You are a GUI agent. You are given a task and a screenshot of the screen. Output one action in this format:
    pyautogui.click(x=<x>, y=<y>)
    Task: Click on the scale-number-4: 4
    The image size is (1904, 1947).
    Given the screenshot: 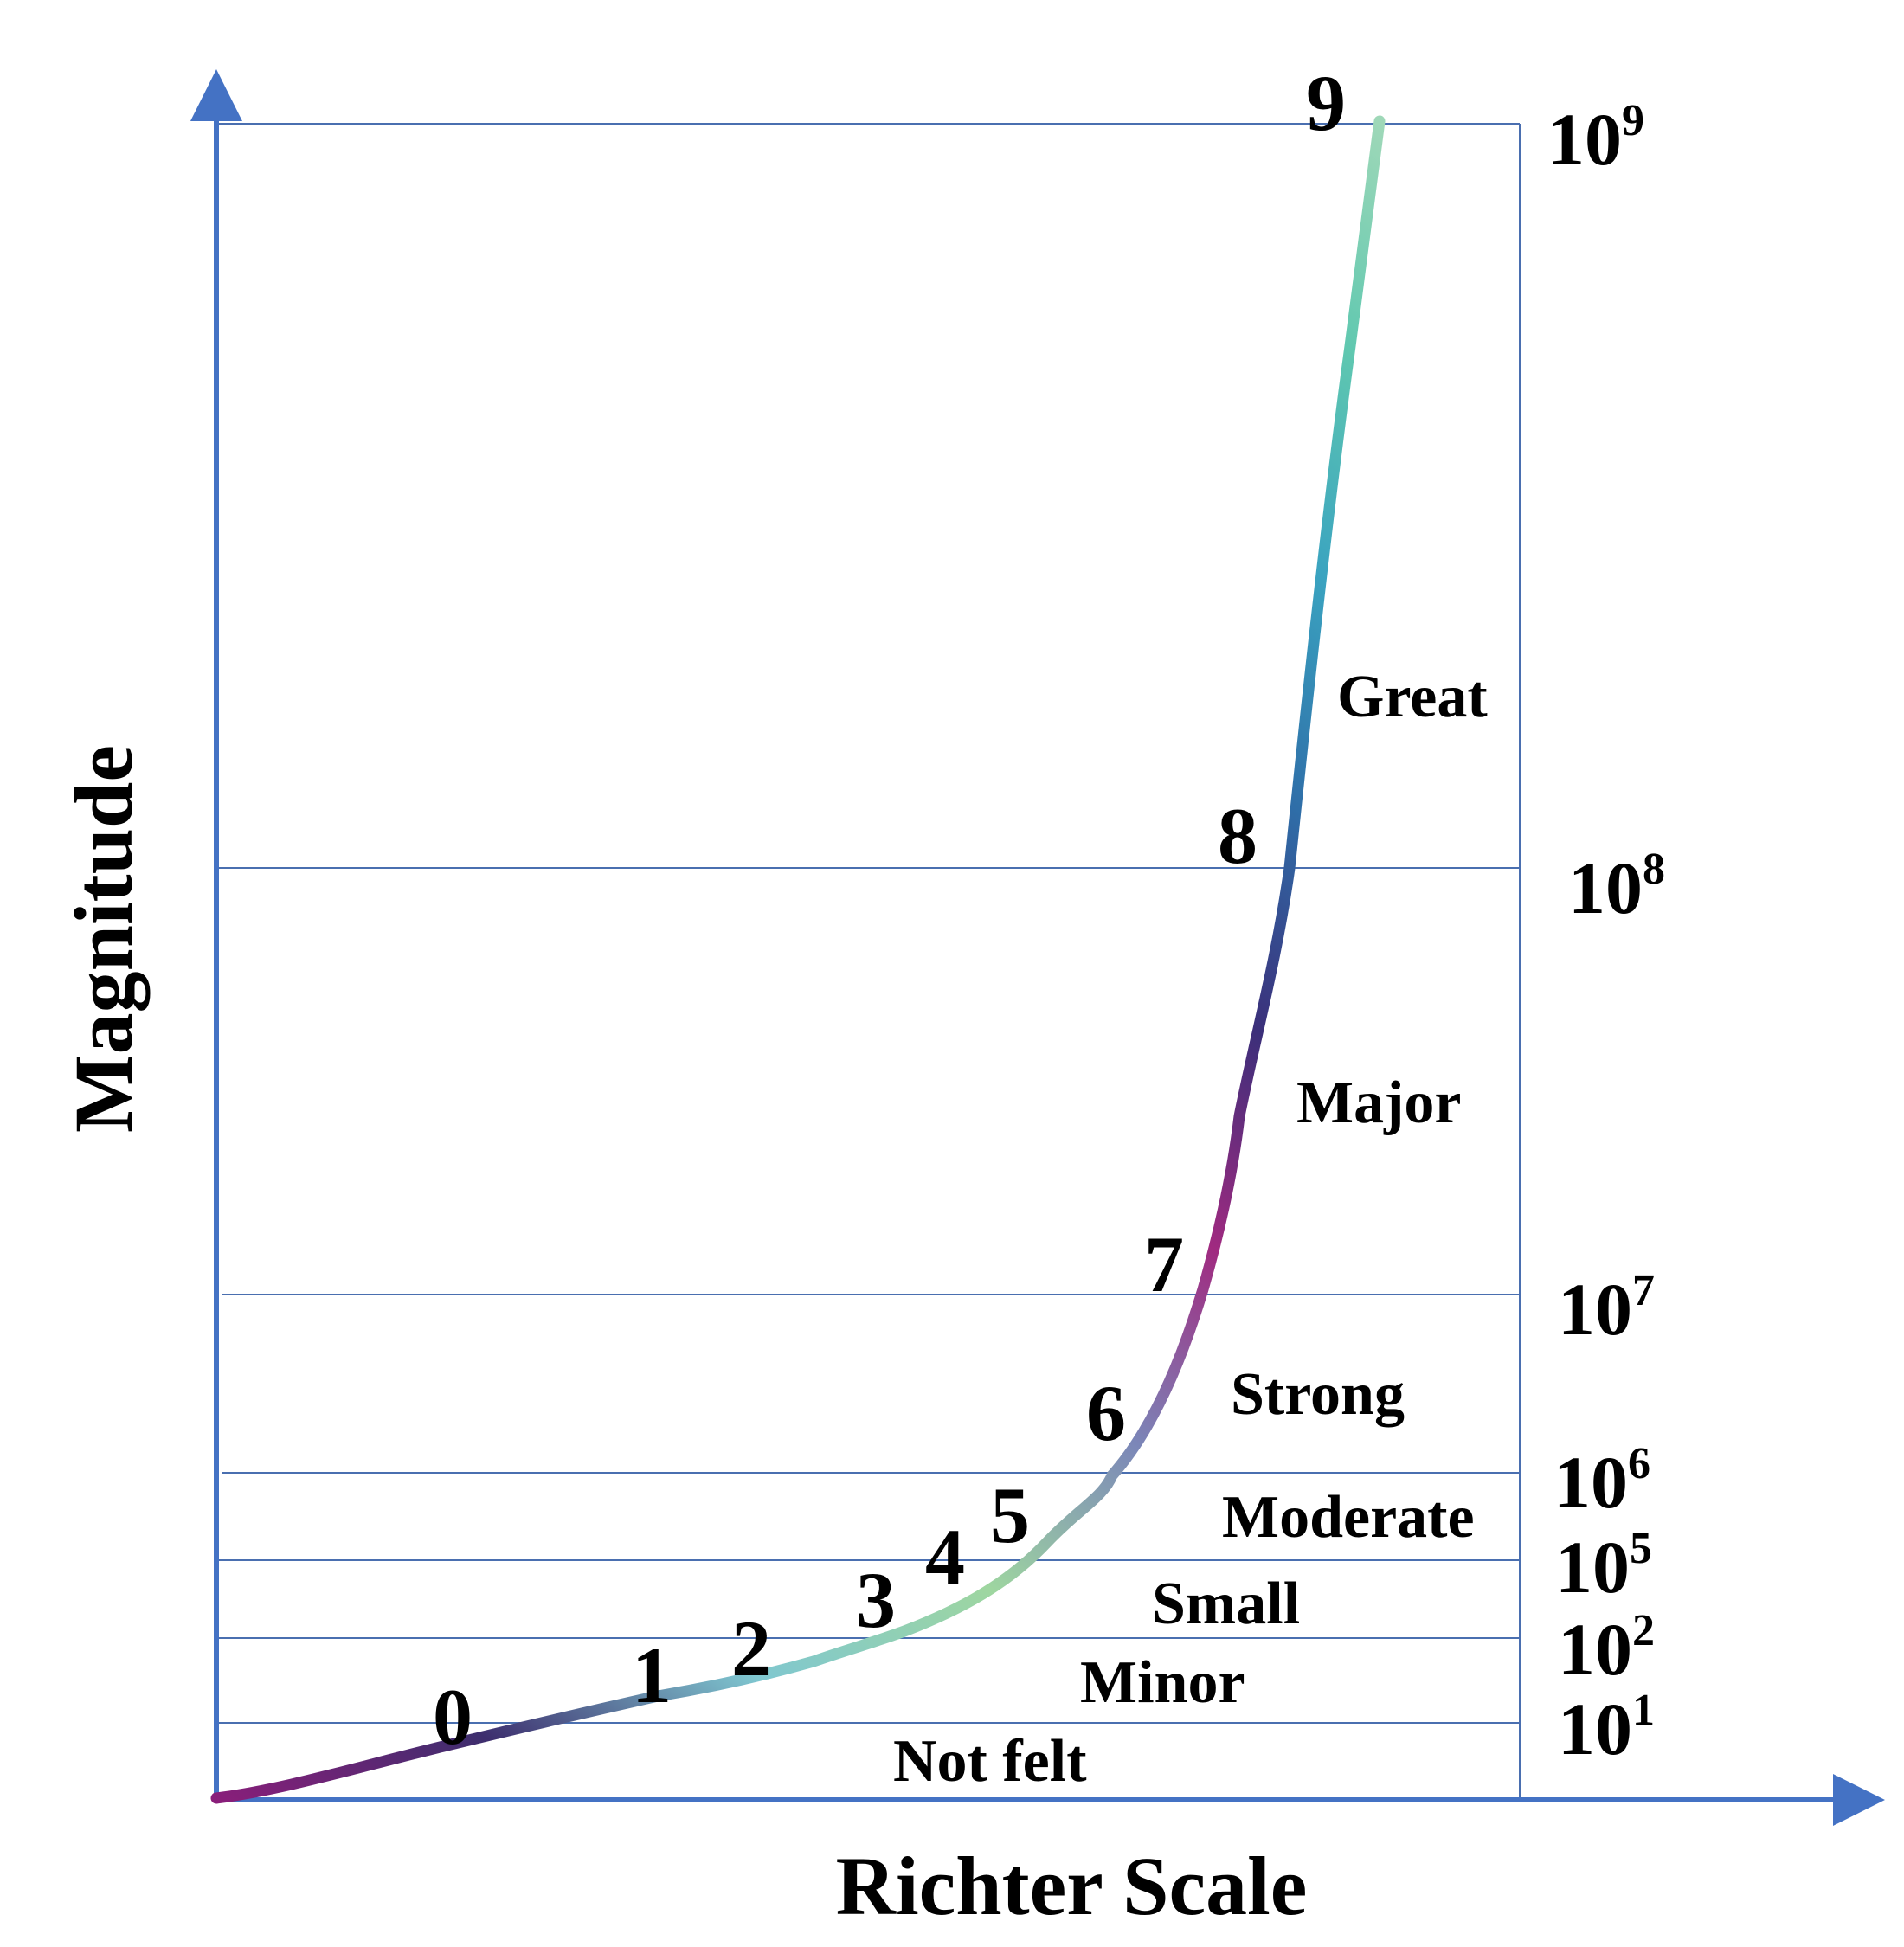 What is the action you would take?
    pyautogui.click(x=945, y=1557)
    